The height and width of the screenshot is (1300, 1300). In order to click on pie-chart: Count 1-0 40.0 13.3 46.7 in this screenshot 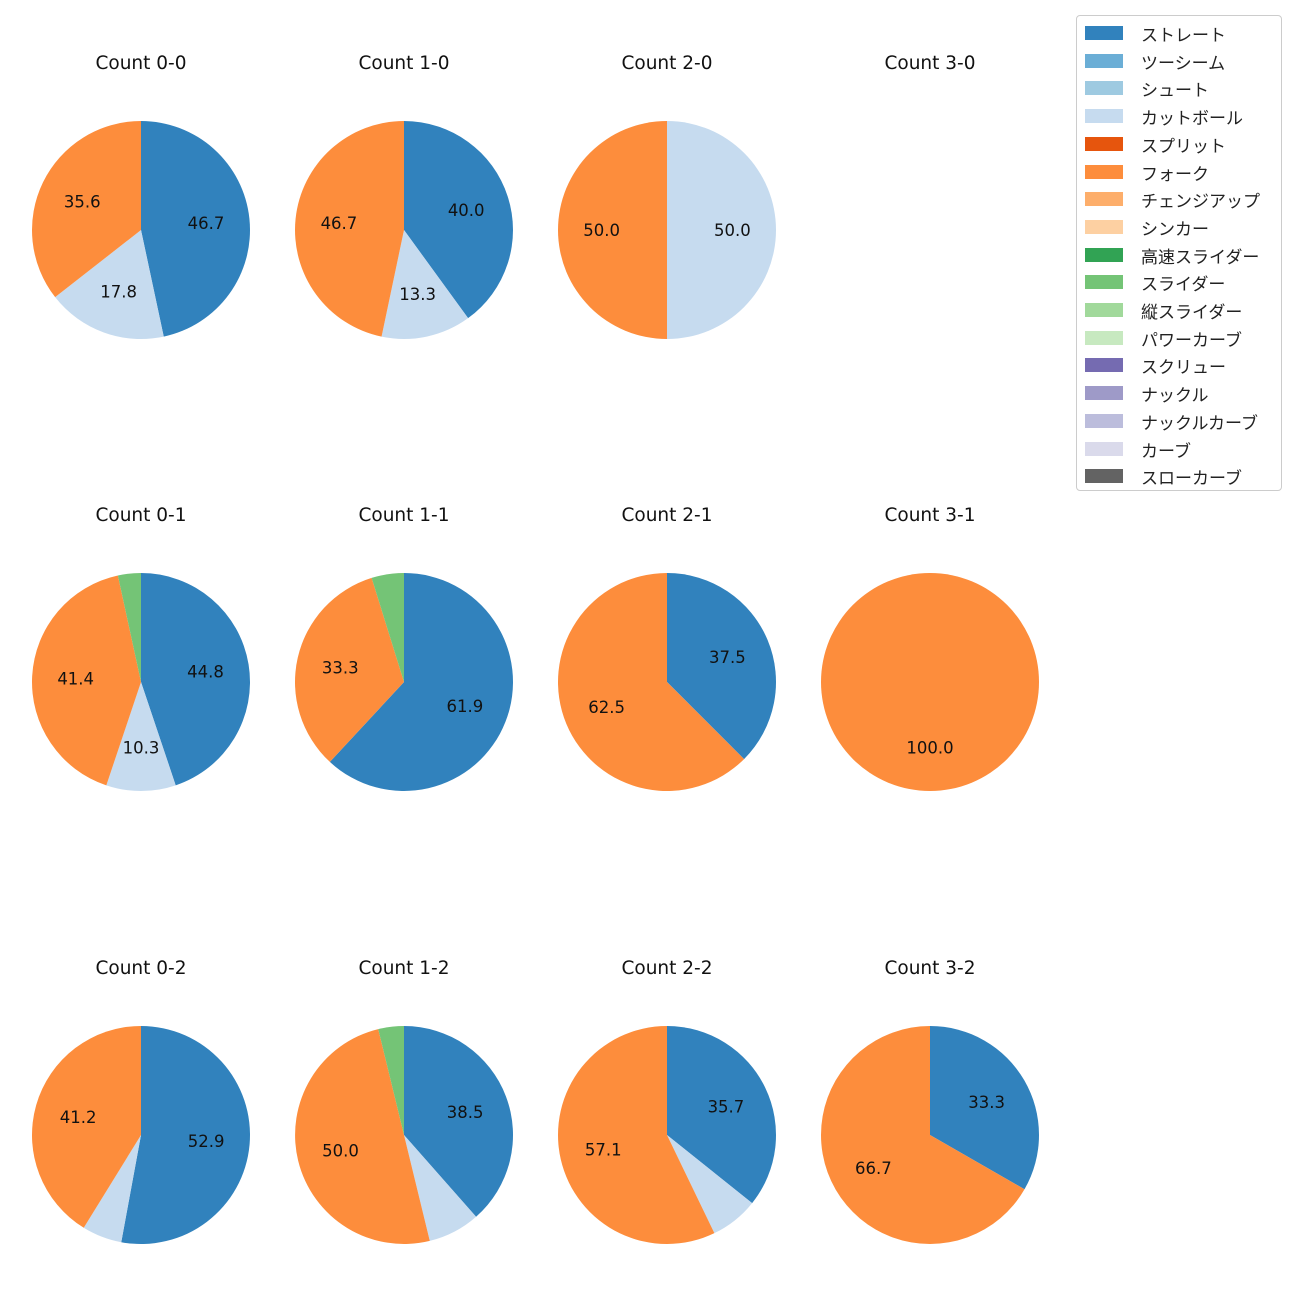, I will do `click(404, 196)`.